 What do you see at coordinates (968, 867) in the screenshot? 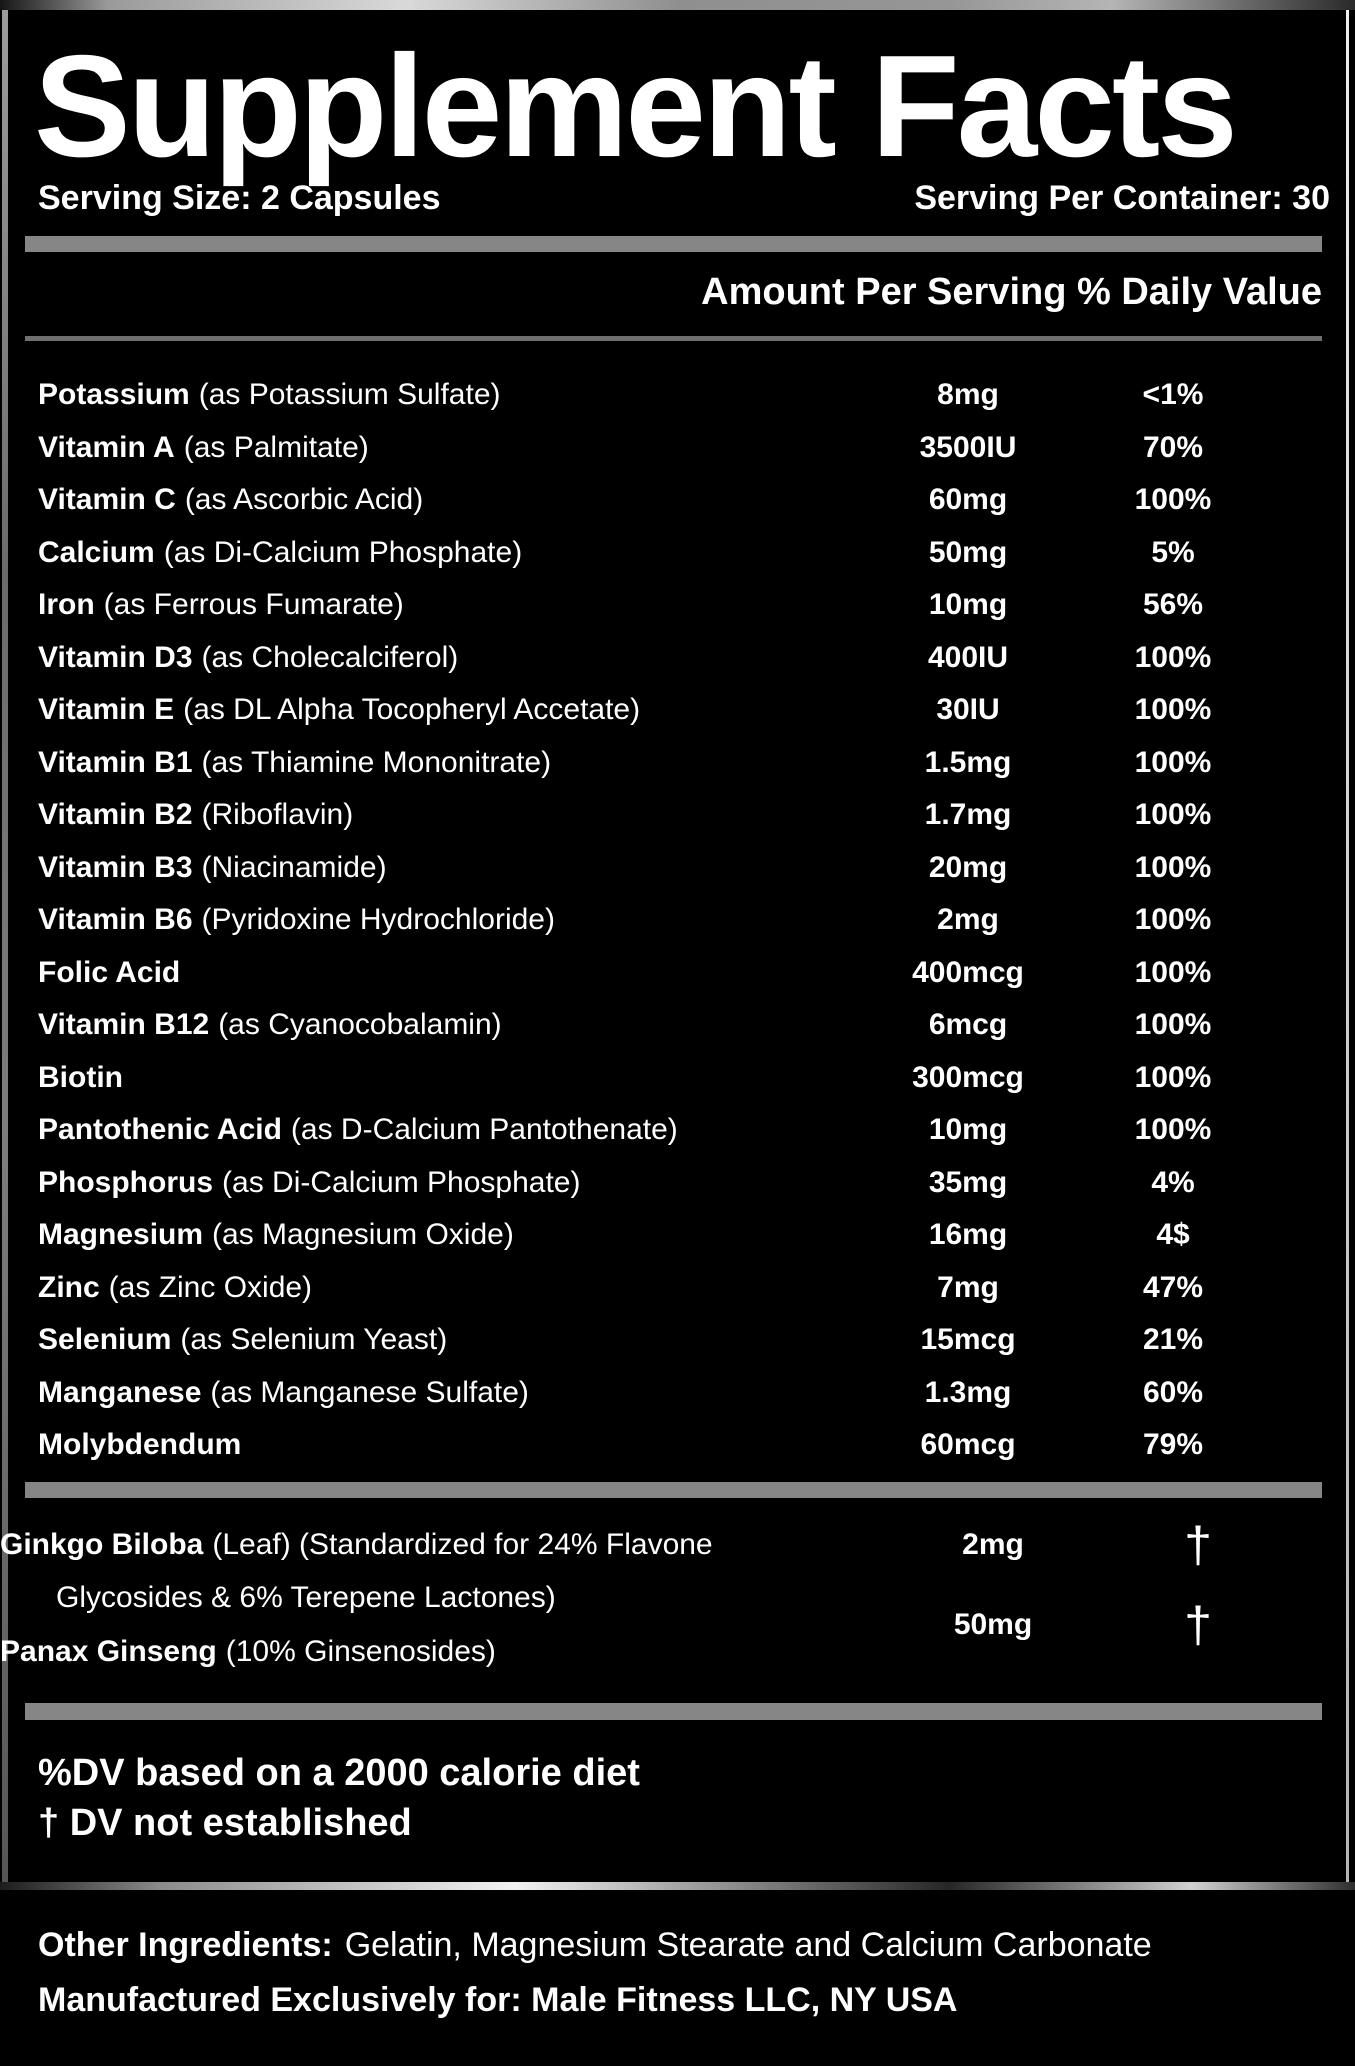
I see `row-amount: 20mg` at bounding box center [968, 867].